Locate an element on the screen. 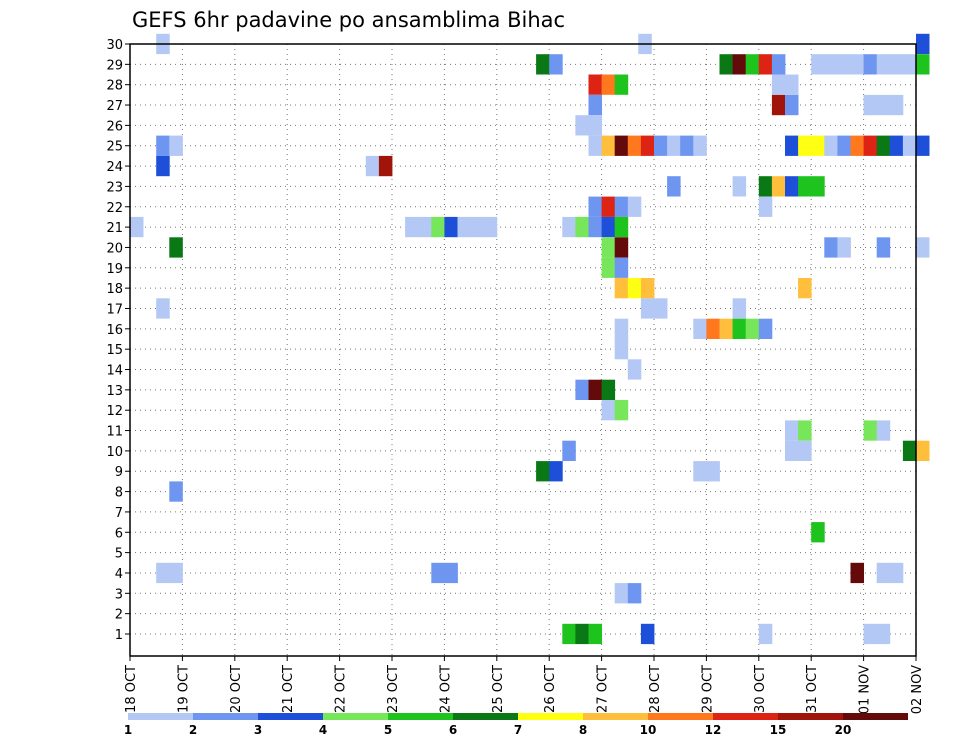 This screenshot has width=960, height=742. y-tick-label: 29 is located at coordinates (114, 65).